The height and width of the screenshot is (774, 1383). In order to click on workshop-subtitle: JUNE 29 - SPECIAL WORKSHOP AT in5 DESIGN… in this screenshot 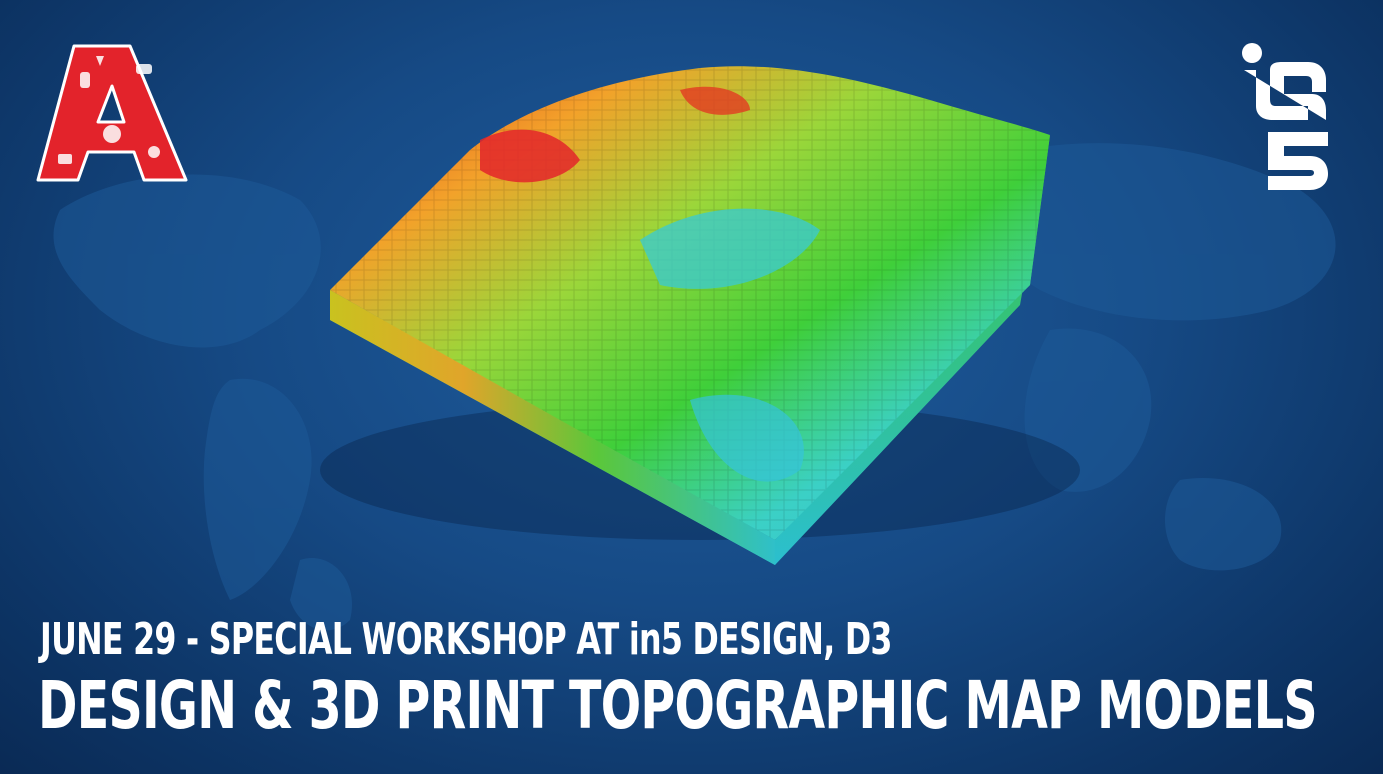, I will do `click(466, 639)`.